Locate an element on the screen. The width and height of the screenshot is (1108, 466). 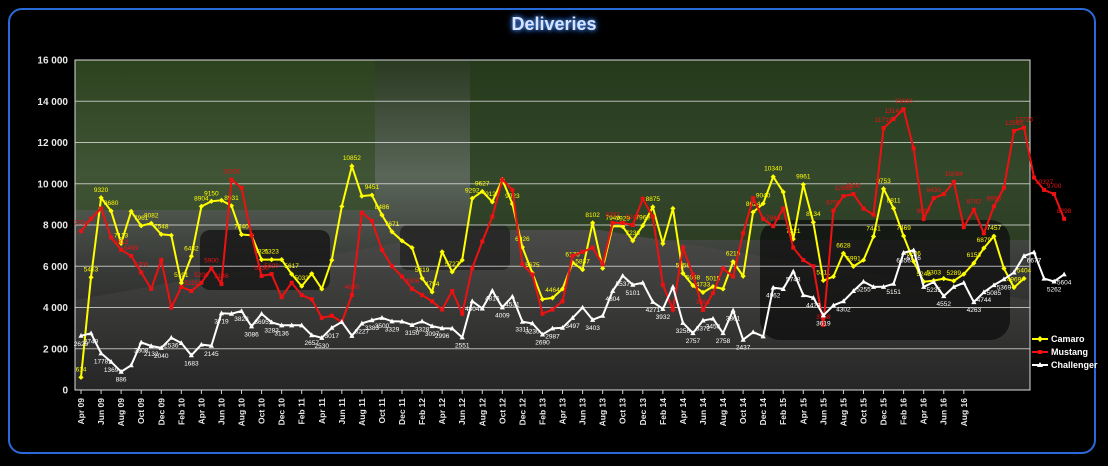
data-label: 4962 is located at coordinates (773, 296).